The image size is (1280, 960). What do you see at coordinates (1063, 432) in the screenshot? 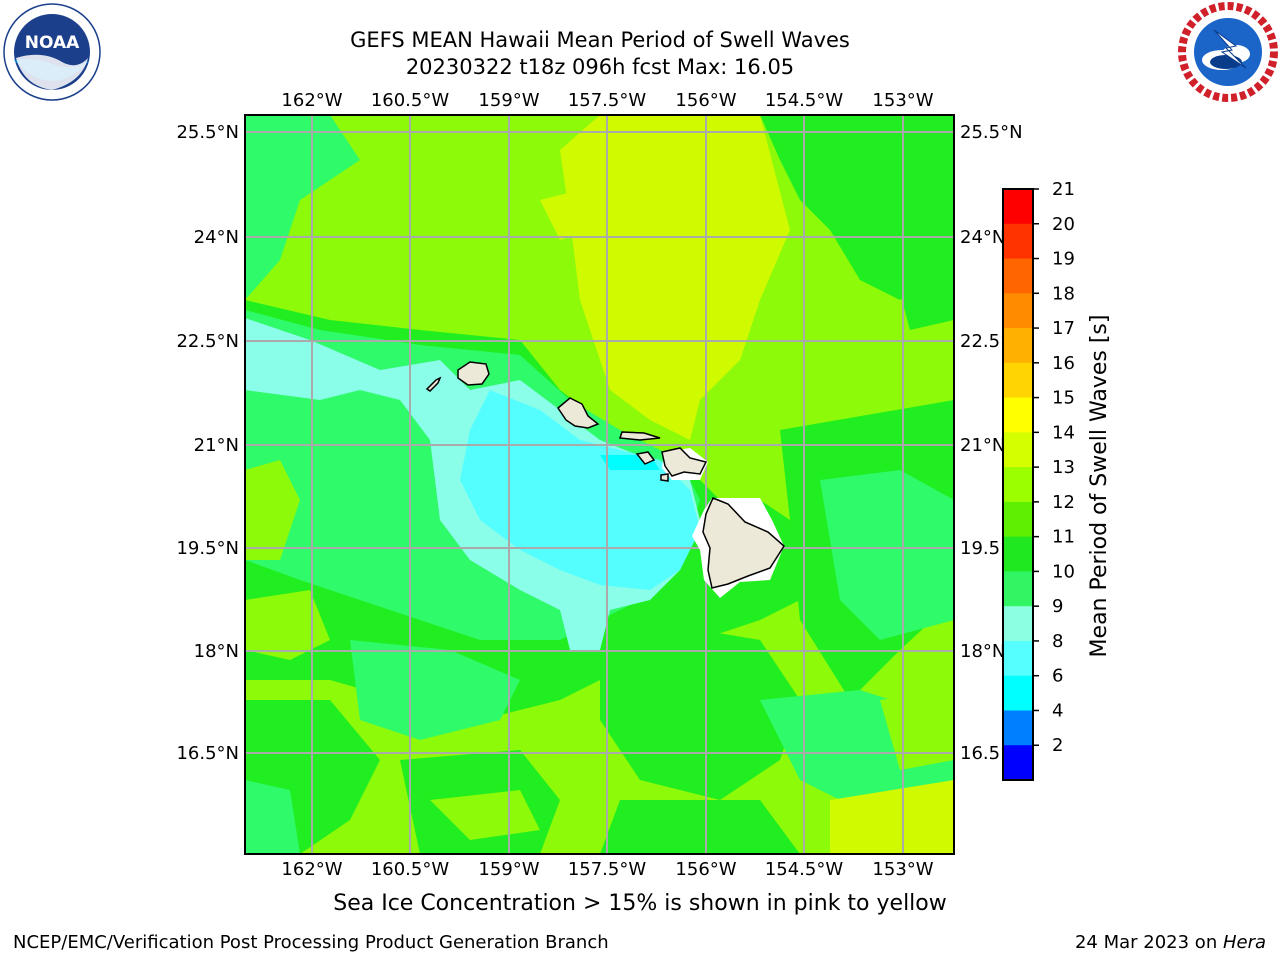
I see `colorbar-tick-label: 14` at bounding box center [1063, 432].